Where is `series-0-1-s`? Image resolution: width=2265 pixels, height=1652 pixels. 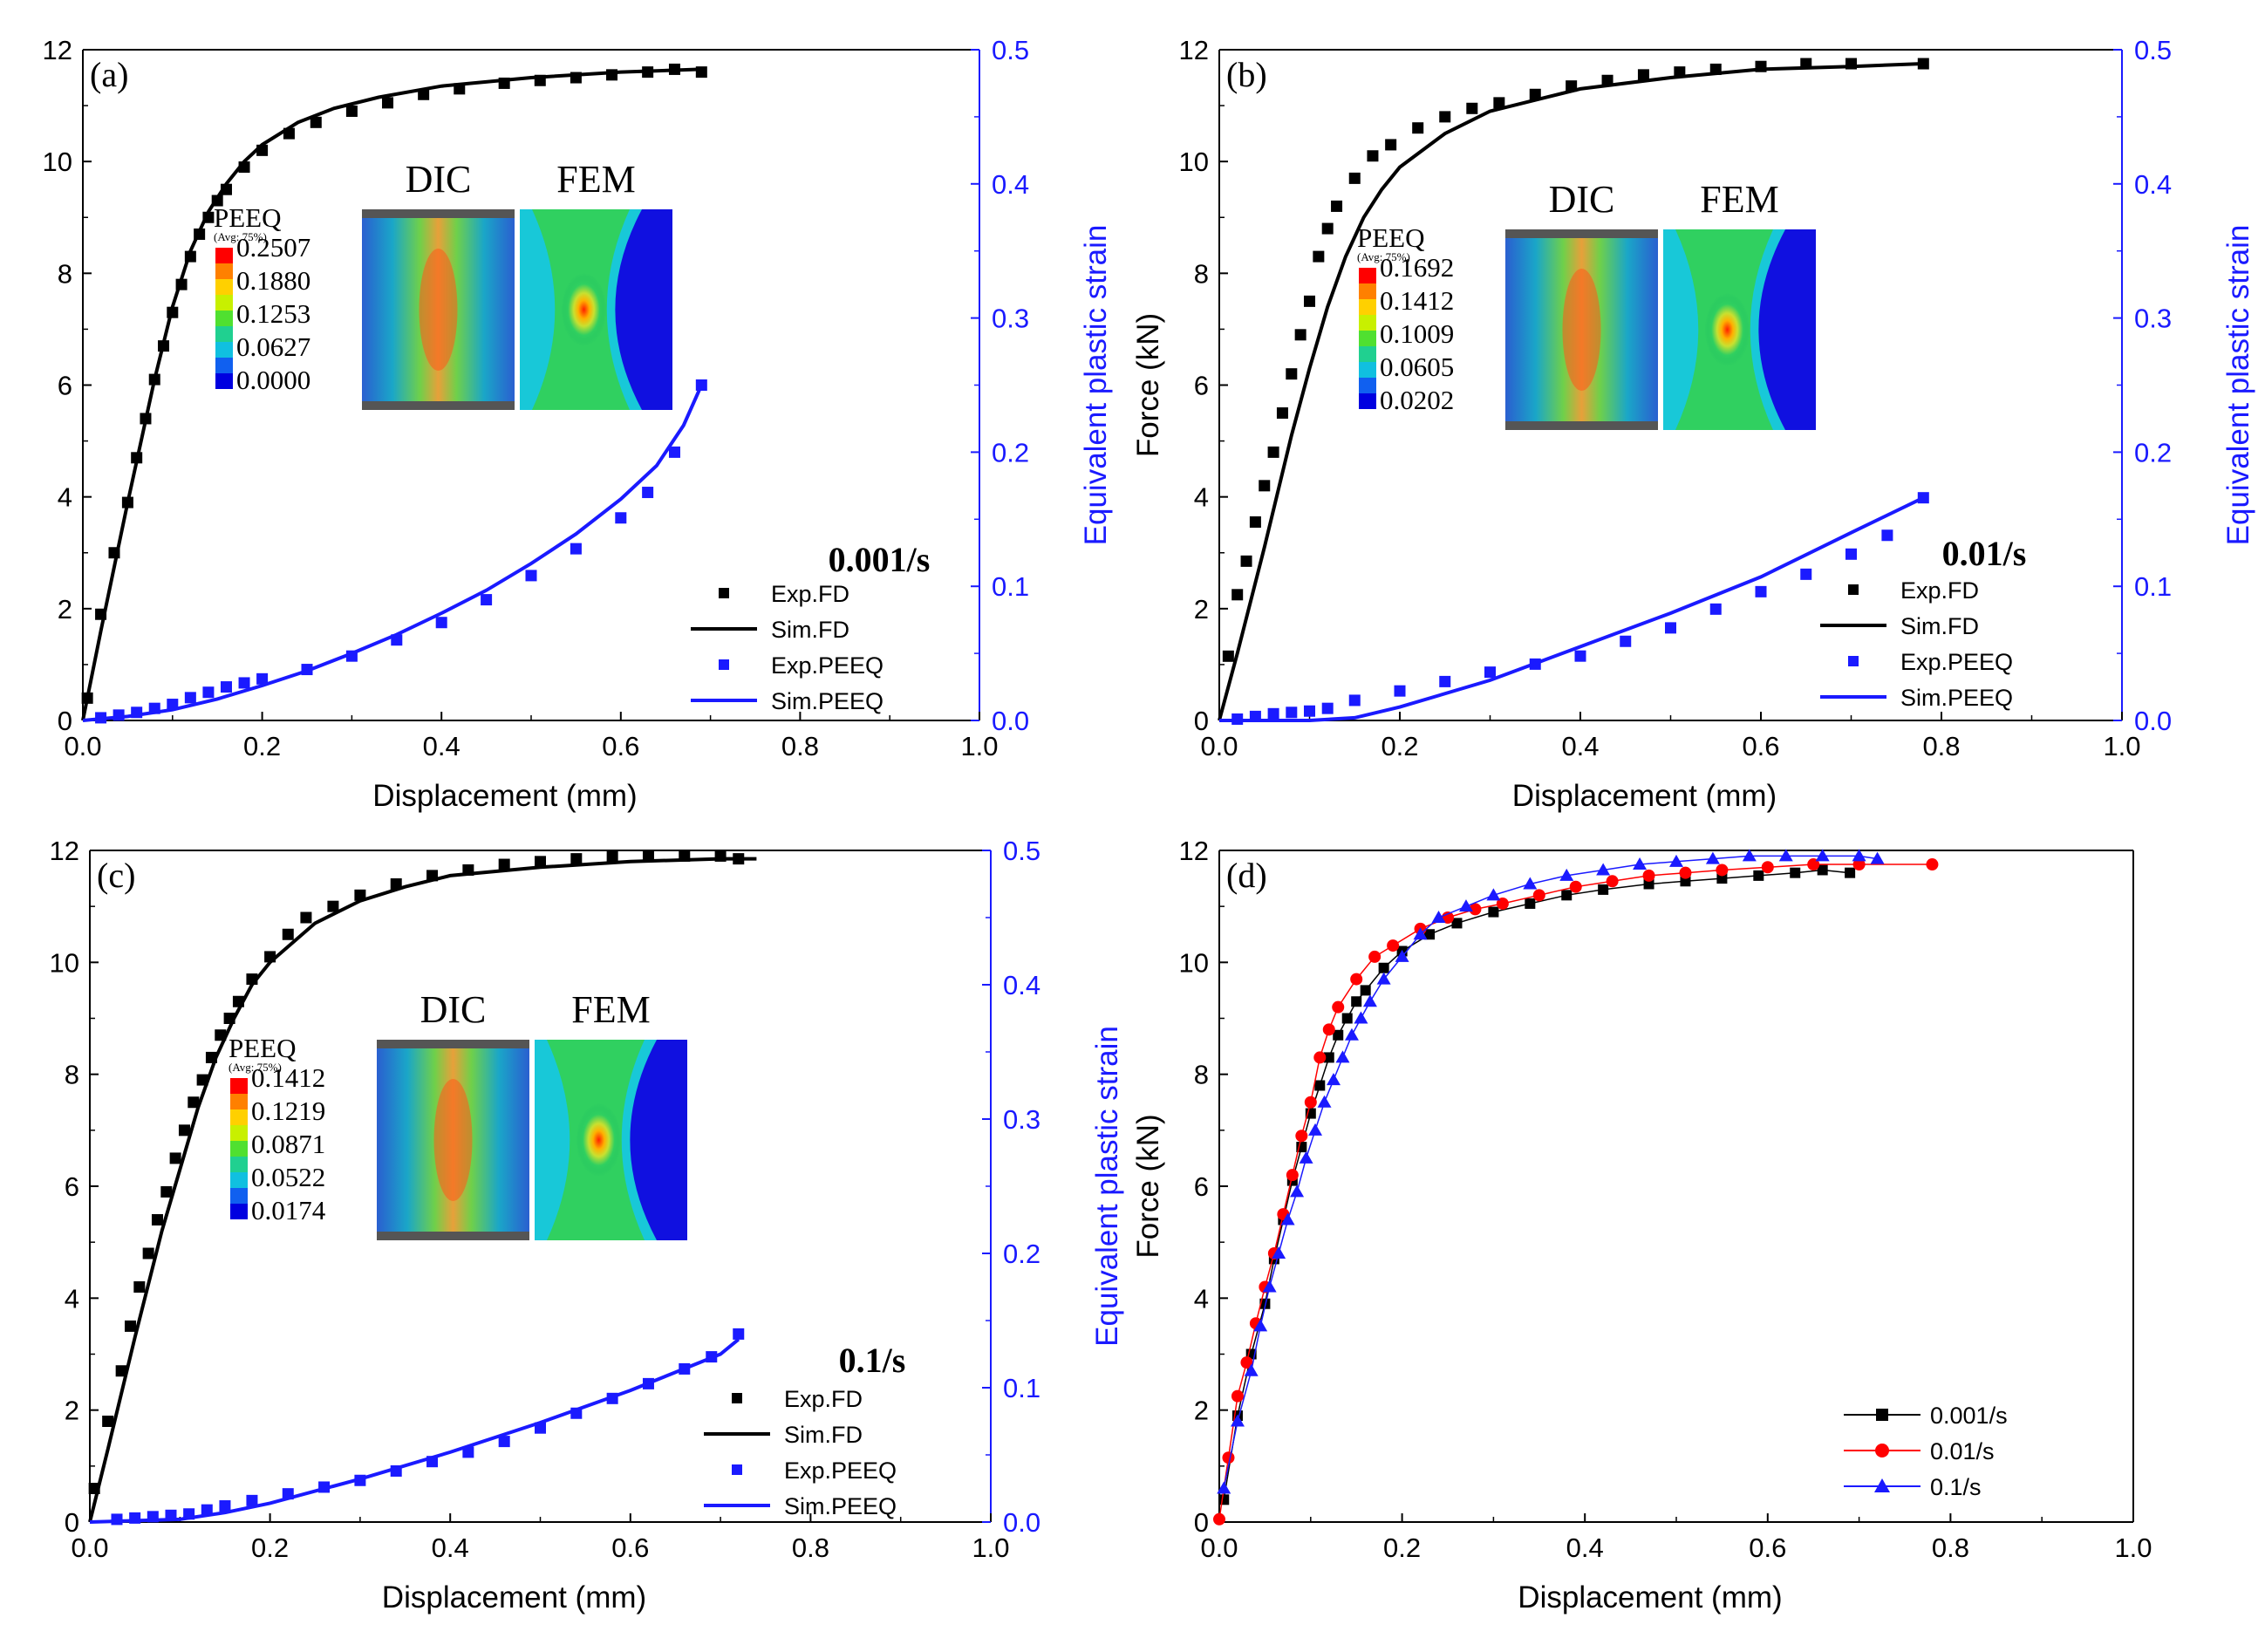
series-0-1-s is located at coordinates (1551, 1171).